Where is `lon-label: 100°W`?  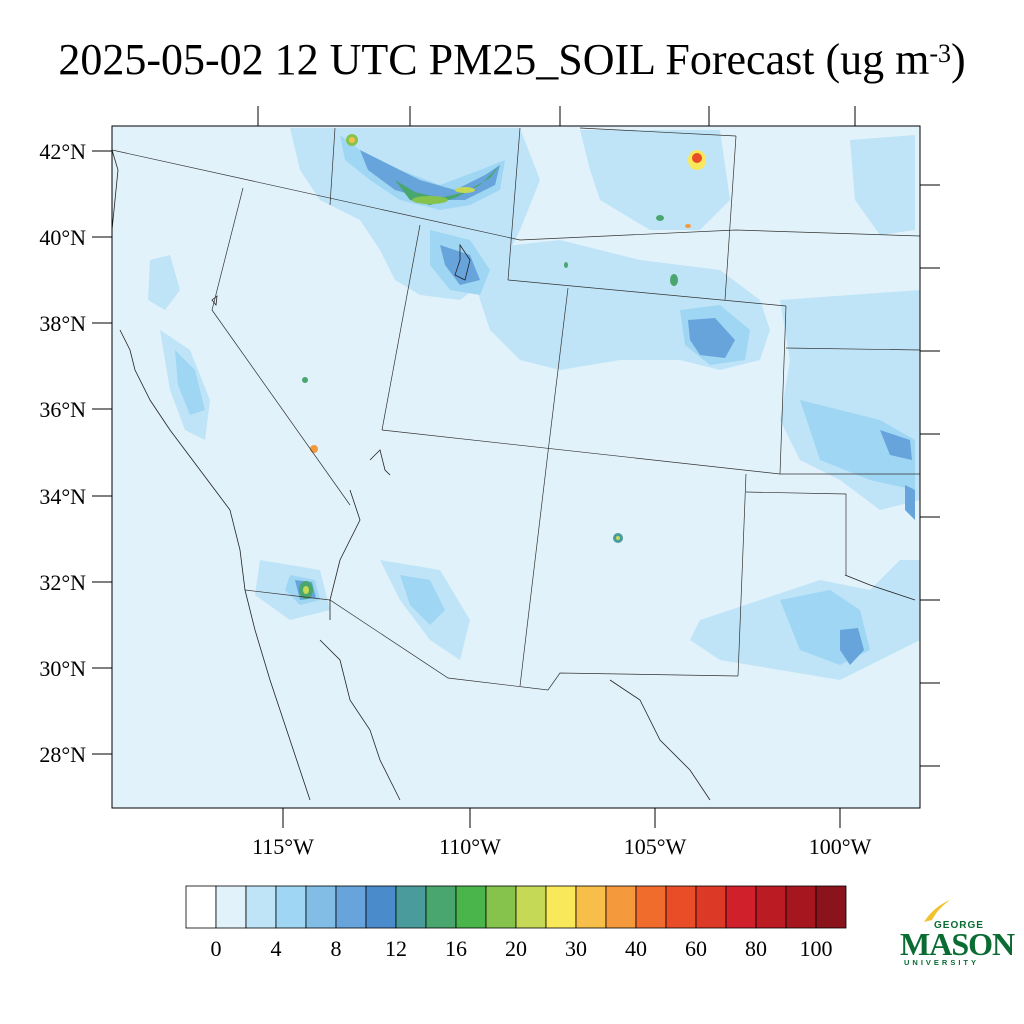
lon-label: 100°W is located at coordinates (840, 846).